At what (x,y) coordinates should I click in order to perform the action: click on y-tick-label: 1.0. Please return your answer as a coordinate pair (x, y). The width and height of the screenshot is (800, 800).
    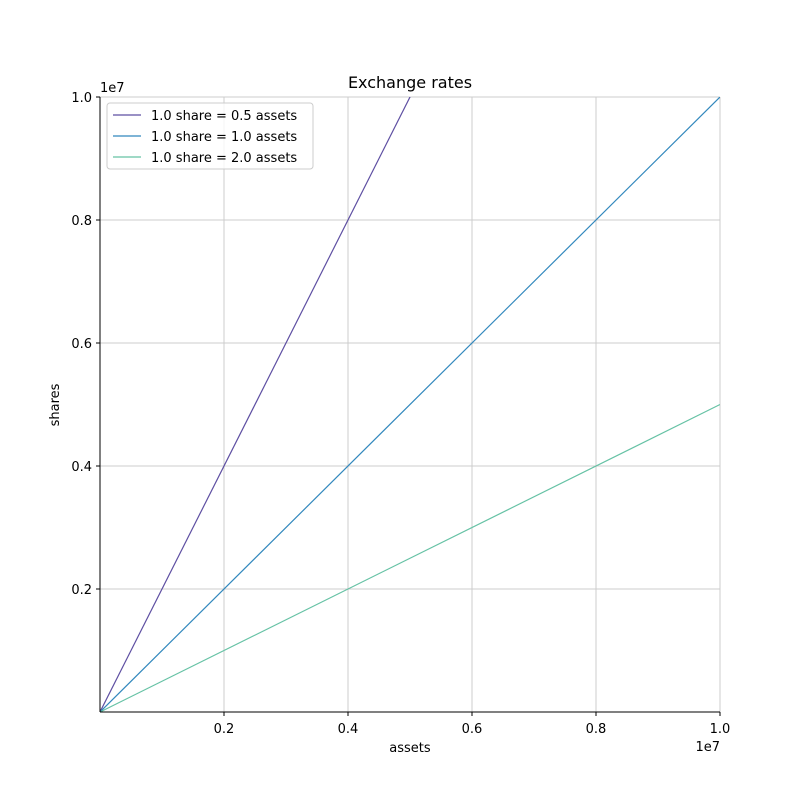
    Looking at the image, I should click on (81, 98).